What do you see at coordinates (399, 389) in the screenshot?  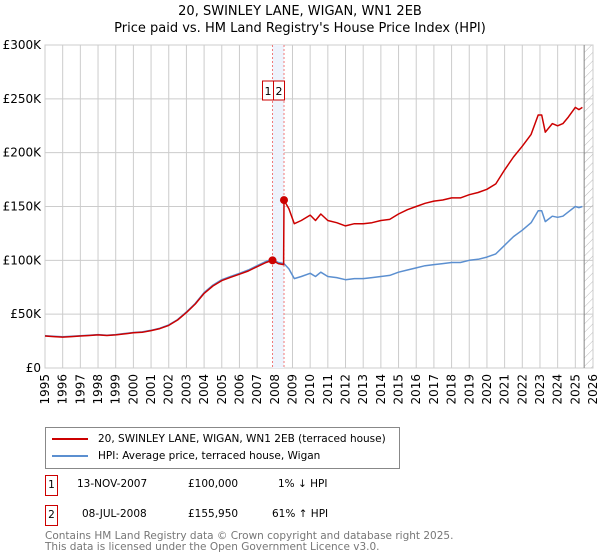 I see `x-tick-label: 2015` at bounding box center [399, 389].